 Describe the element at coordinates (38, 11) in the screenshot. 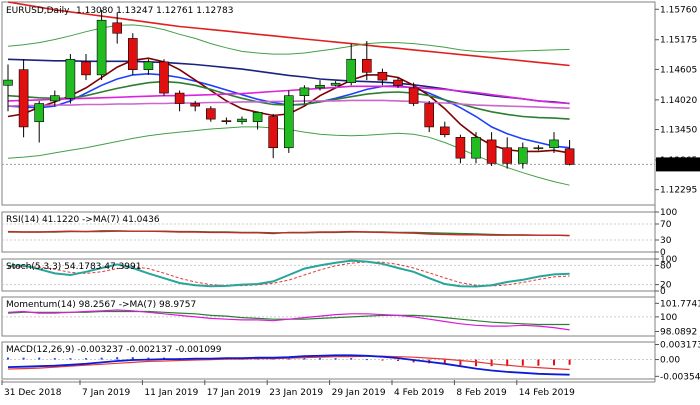

I see `instrument-label: EURUSD,Daily` at that location.